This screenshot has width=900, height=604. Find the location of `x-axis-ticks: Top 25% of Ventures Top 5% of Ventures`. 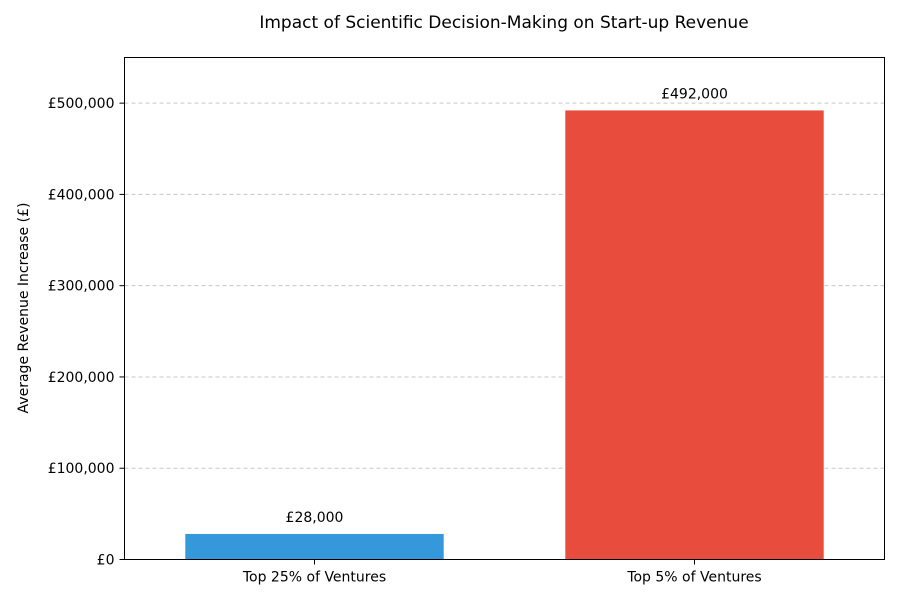

x-axis-ticks: Top 25% of Ventures Top 5% of Ventures is located at coordinates (502, 572).